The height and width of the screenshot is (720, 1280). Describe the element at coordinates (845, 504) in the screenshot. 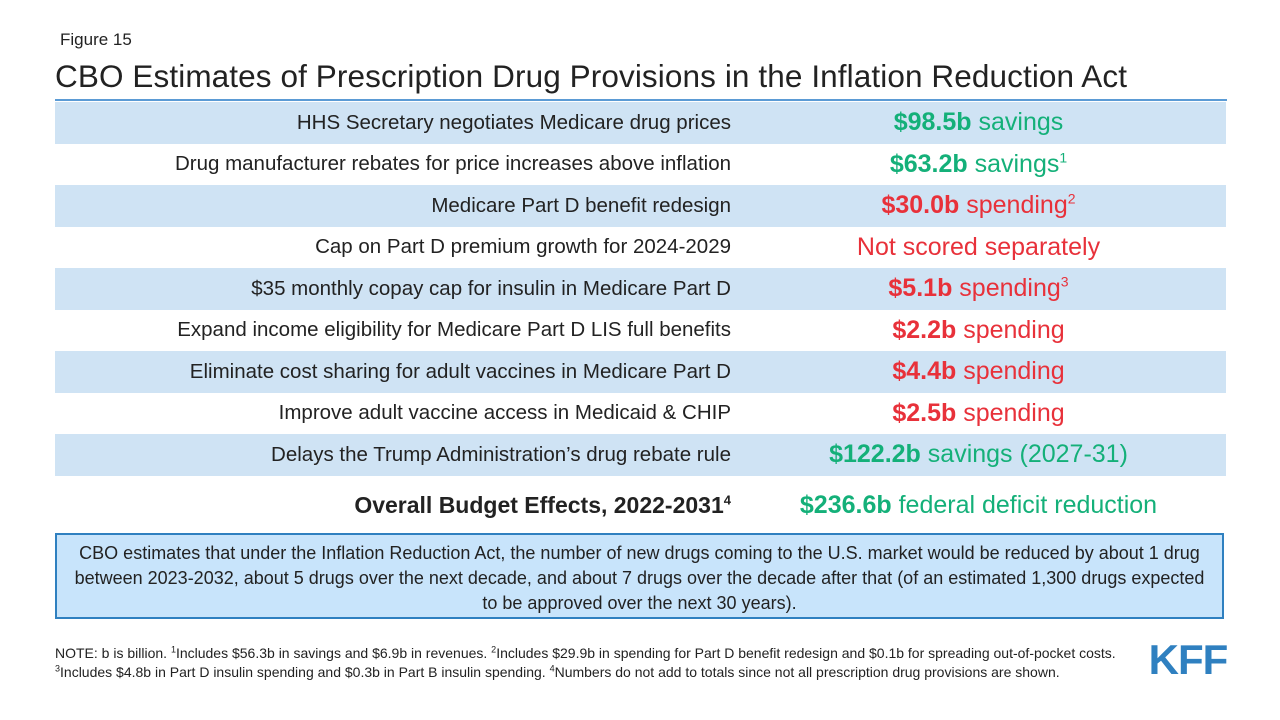

I see `overall-amount: $236.6b` at that location.